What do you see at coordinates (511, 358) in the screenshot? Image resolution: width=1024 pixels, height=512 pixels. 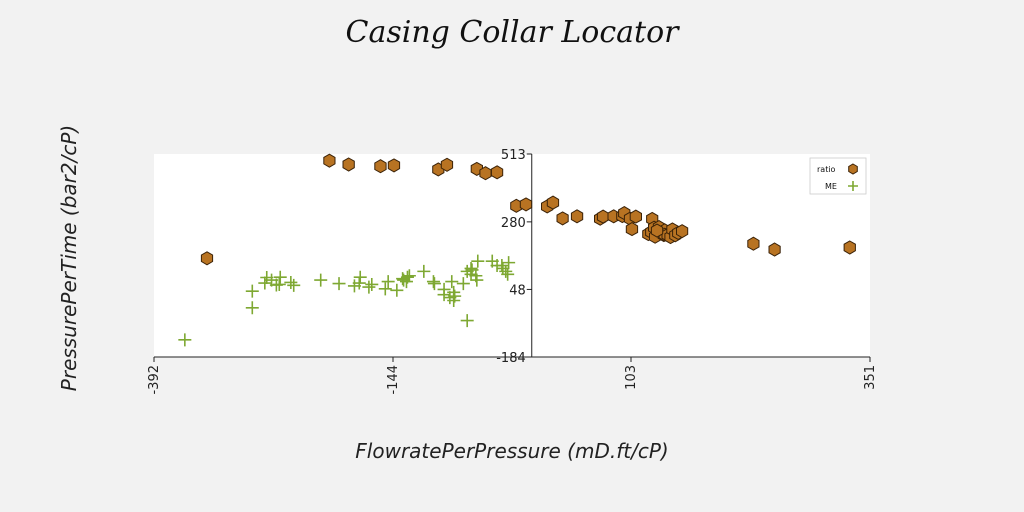 I see `y-tick-label: -184` at bounding box center [511, 358].